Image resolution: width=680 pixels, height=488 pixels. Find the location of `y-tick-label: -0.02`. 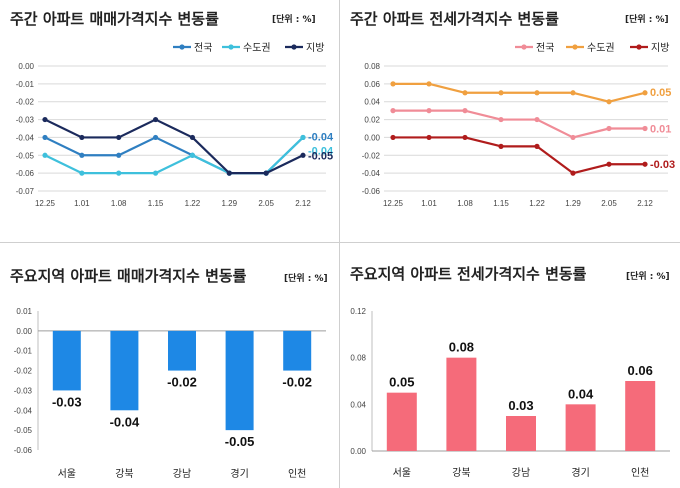

y-tick-label: -0.02 is located at coordinates (25, 102).